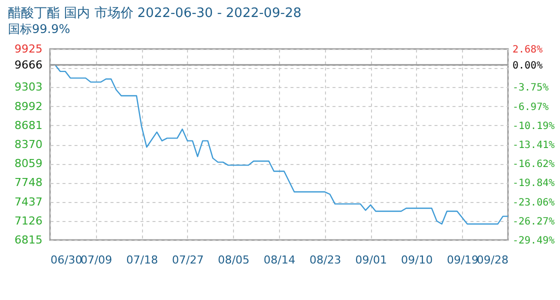 This screenshot has width=560, height=300. What do you see at coordinates (492, 260) in the screenshot?
I see `x-tick-label: 09/28` at bounding box center [492, 260].